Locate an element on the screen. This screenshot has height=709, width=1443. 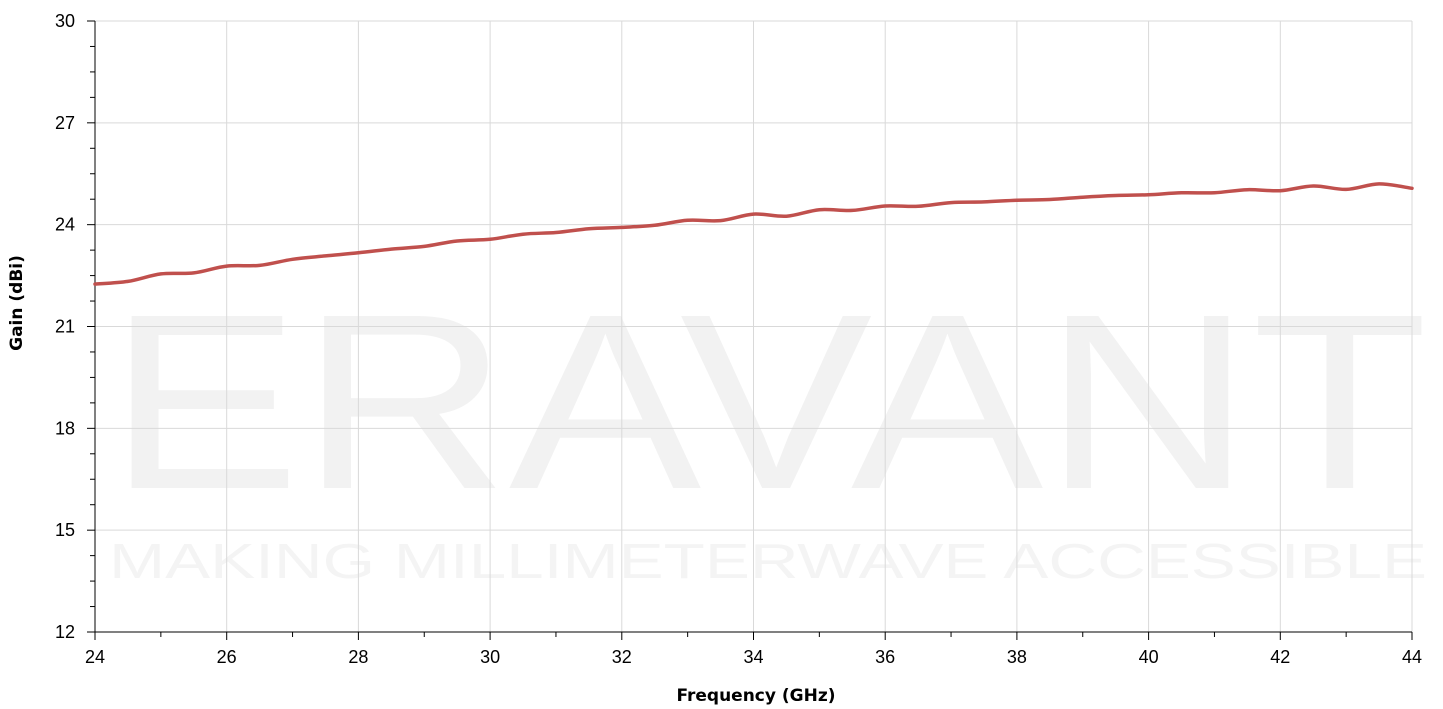
x-tick-labels: 24 26 28 30 32 34 36 38 40 42 44 is located at coordinates (753, 657).